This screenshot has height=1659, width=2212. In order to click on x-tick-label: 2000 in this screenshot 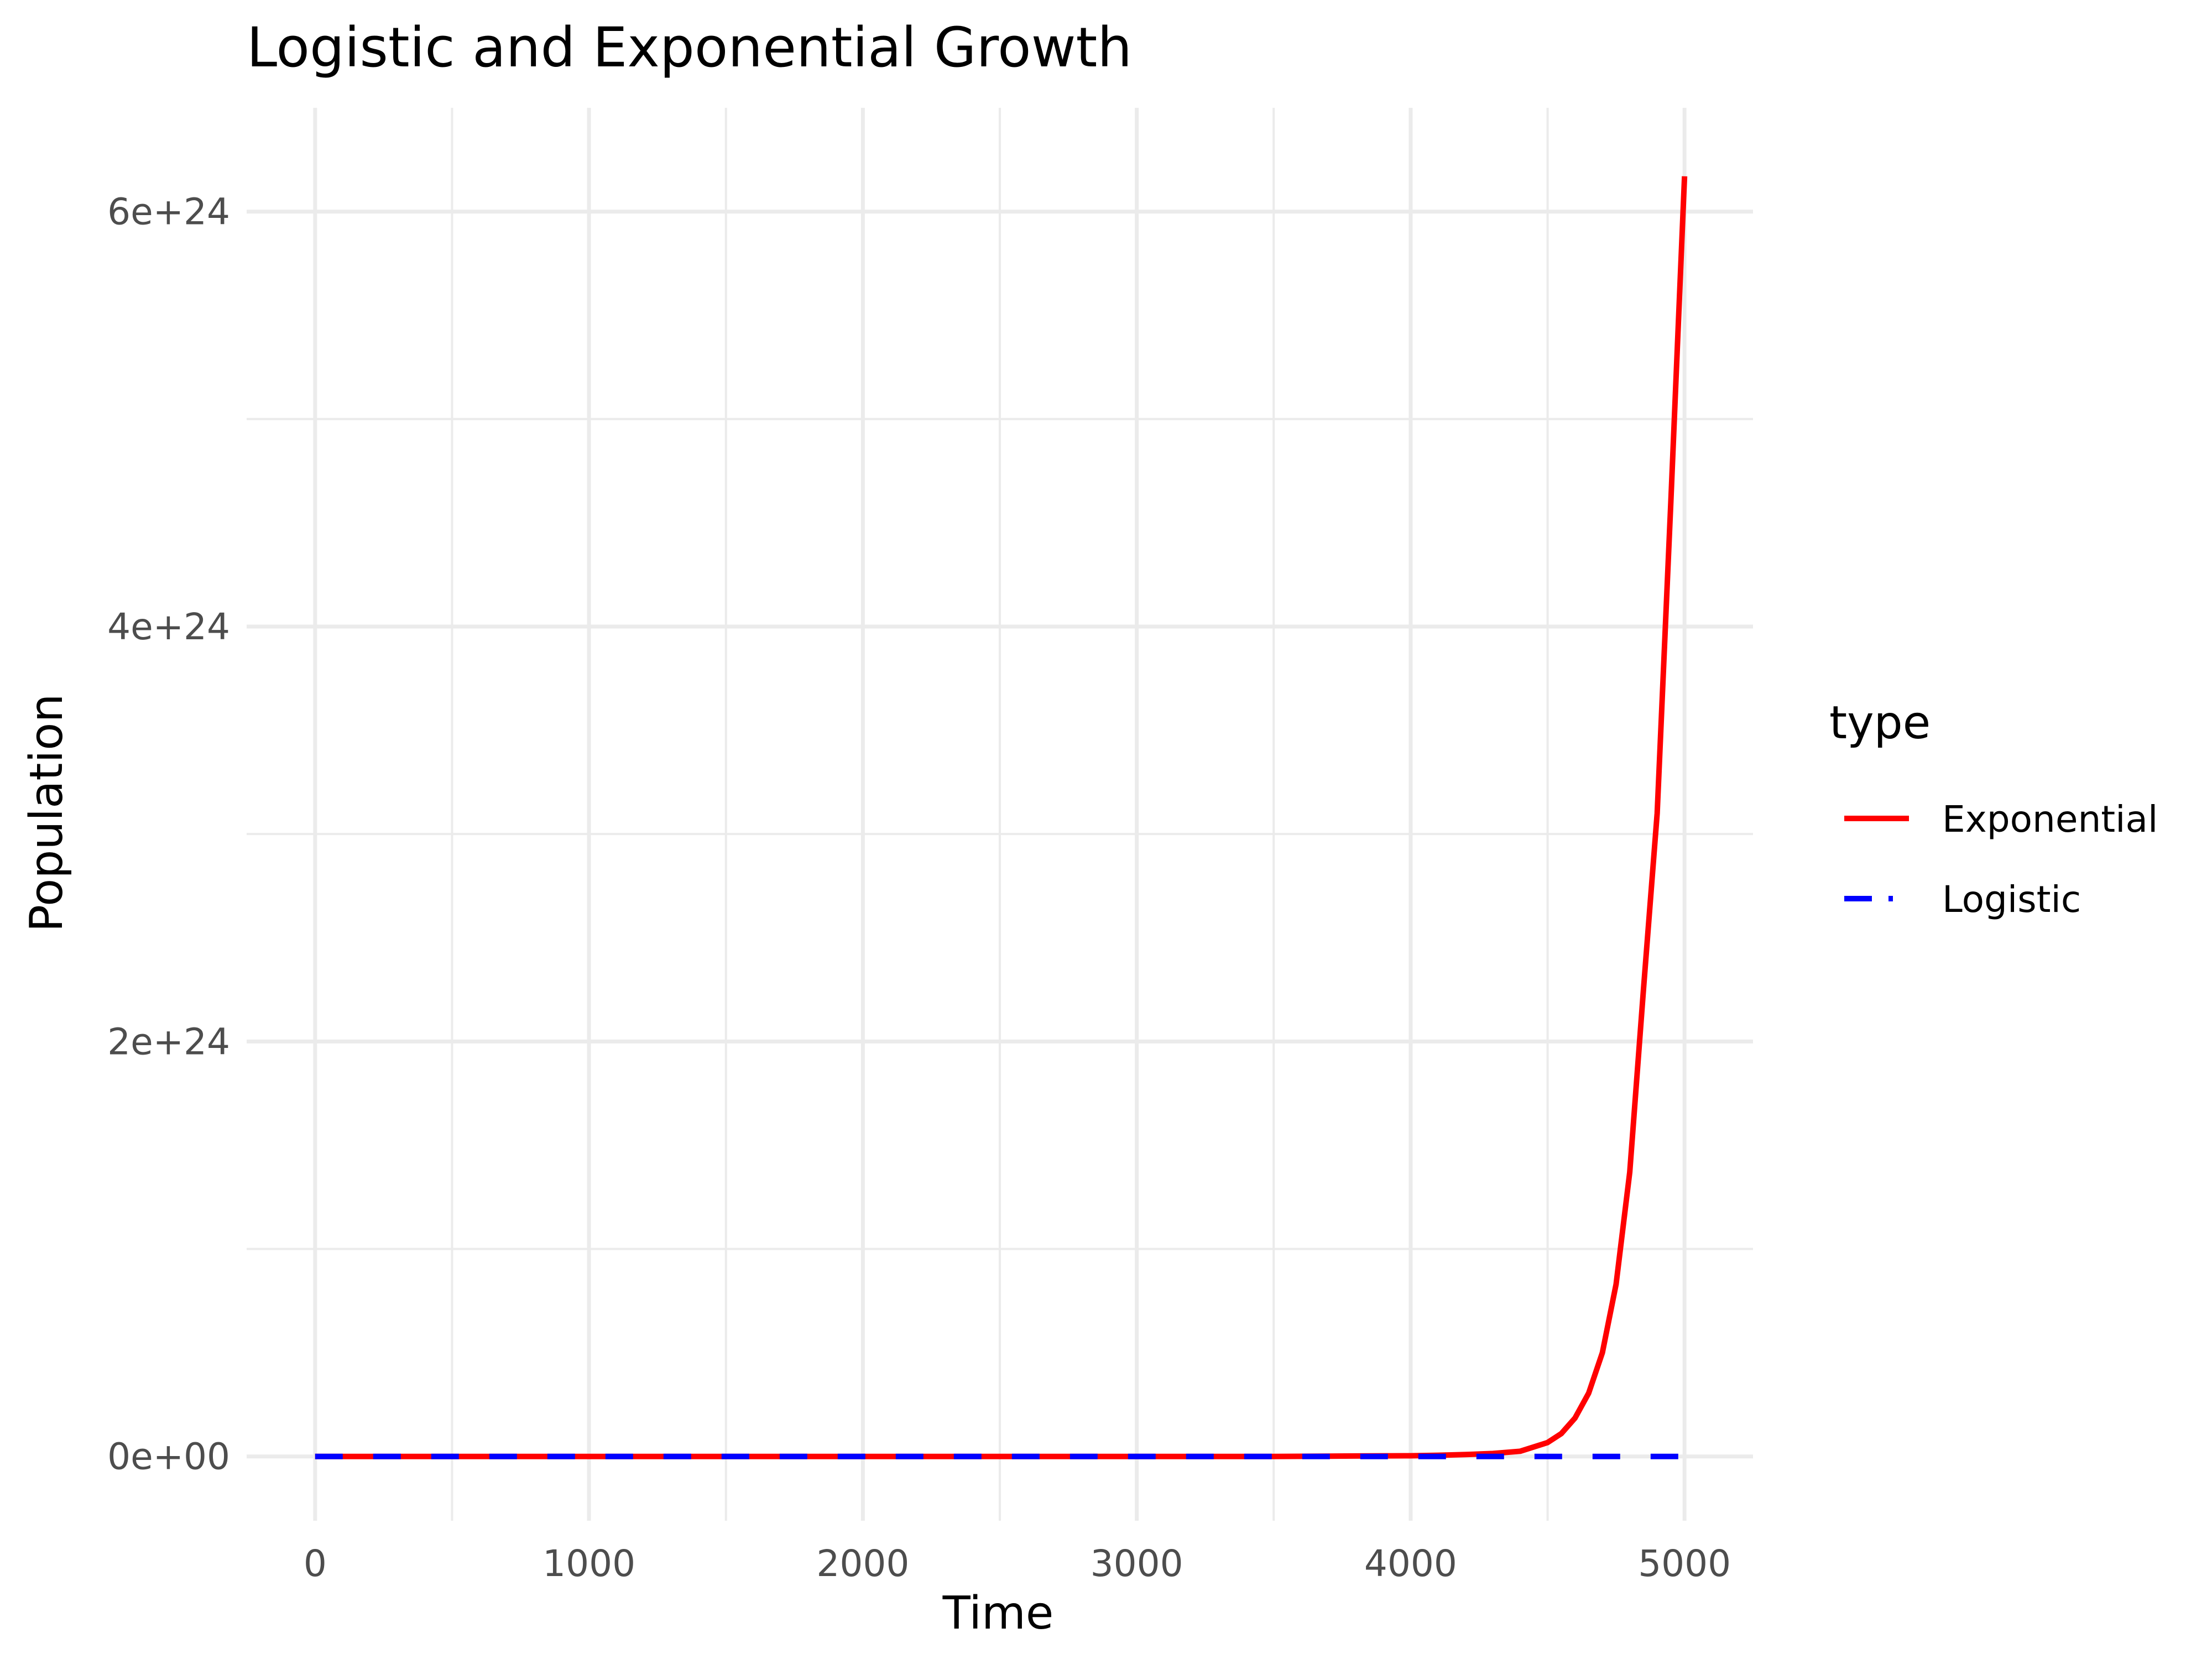, I will do `click(863, 1563)`.